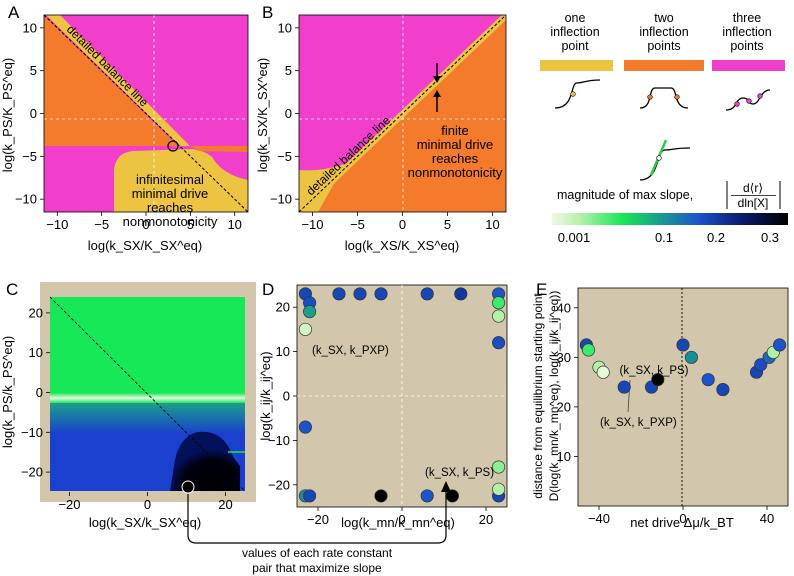 The image size is (794, 576). Describe the element at coordinates (170, 207) in the screenshot. I see `panel-a-region-label-line: reaches` at that location.